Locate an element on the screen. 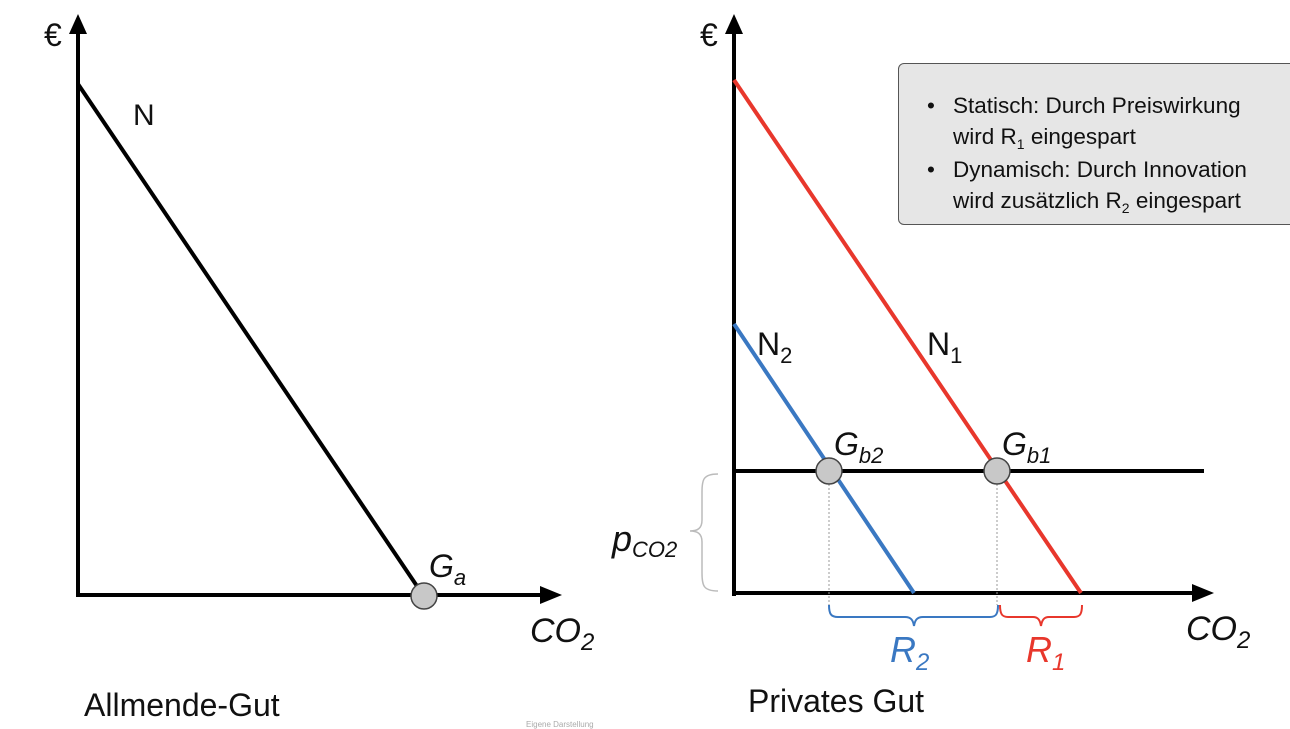 This screenshot has width=1290, height=729. curve-n1-label: N1 is located at coordinates (944, 347).